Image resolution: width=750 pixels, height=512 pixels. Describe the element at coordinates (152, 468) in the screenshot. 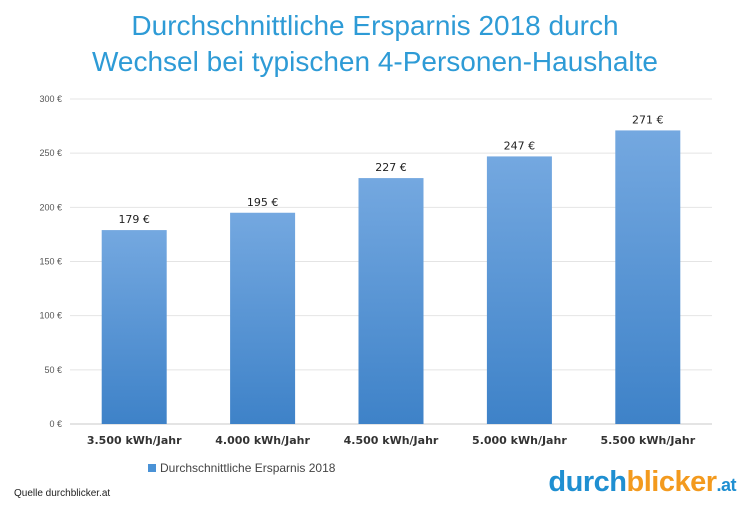

I see `legend-swatch` at that location.